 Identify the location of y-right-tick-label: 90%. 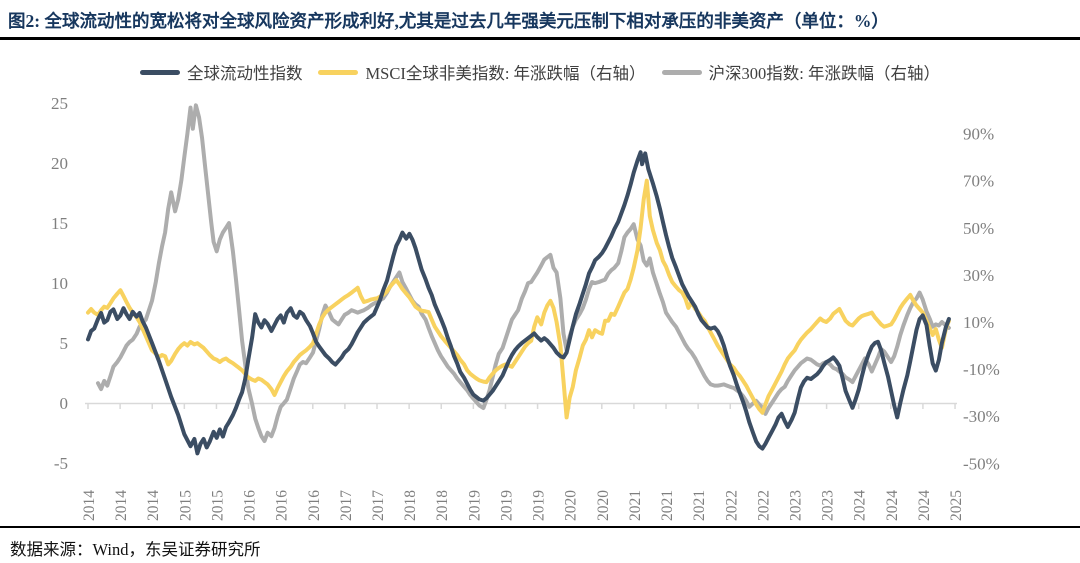
(978, 134).